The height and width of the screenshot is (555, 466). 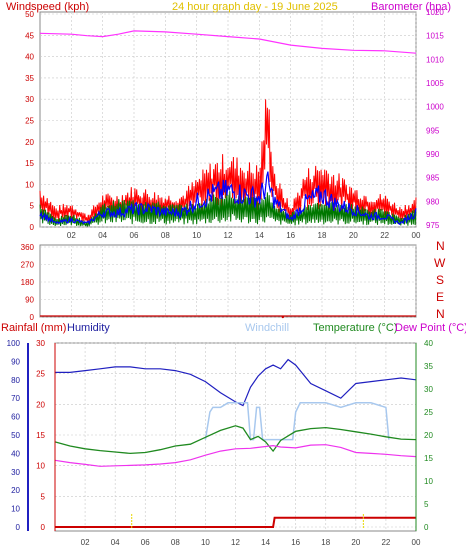 What do you see at coordinates (33, 328) in the screenshot?
I see `rainfall-axis-title: Rainfall (mm)` at bounding box center [33, 328].